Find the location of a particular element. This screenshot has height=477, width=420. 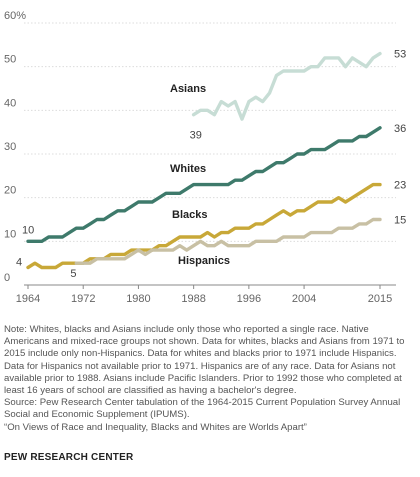

y-tick-label-10: 10 is located at coordinates (10, 234).